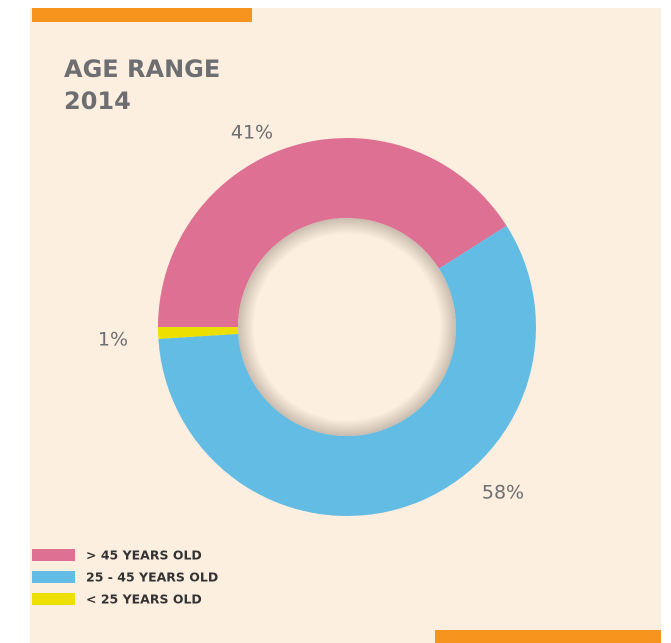  Describe the element at coordinates (144, 599) in the screenshot. I see `legend-label: < 25 YEARS OLD` at that location.